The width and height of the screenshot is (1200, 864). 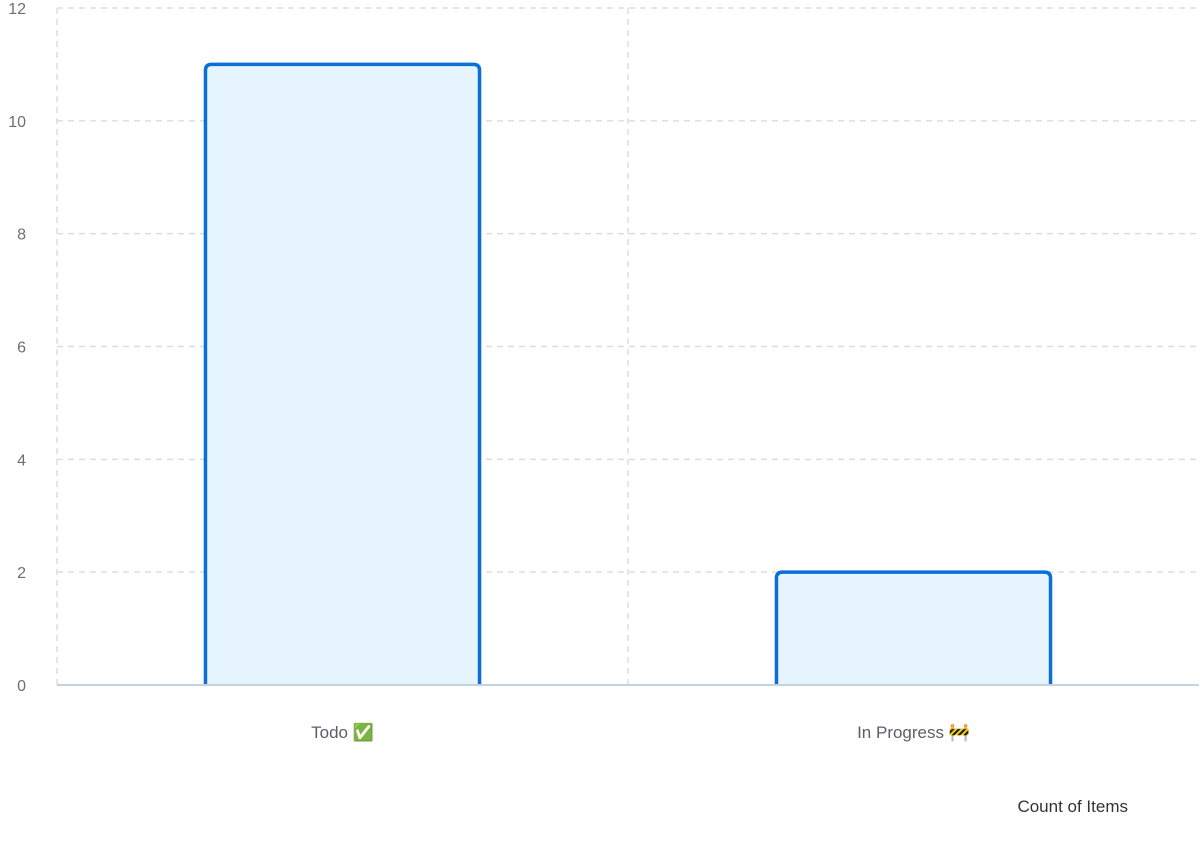 What do you see at coordinates (21, 686) in the screenshot?
I see `y-tick-label: 0` at bounding box center [21, 686].